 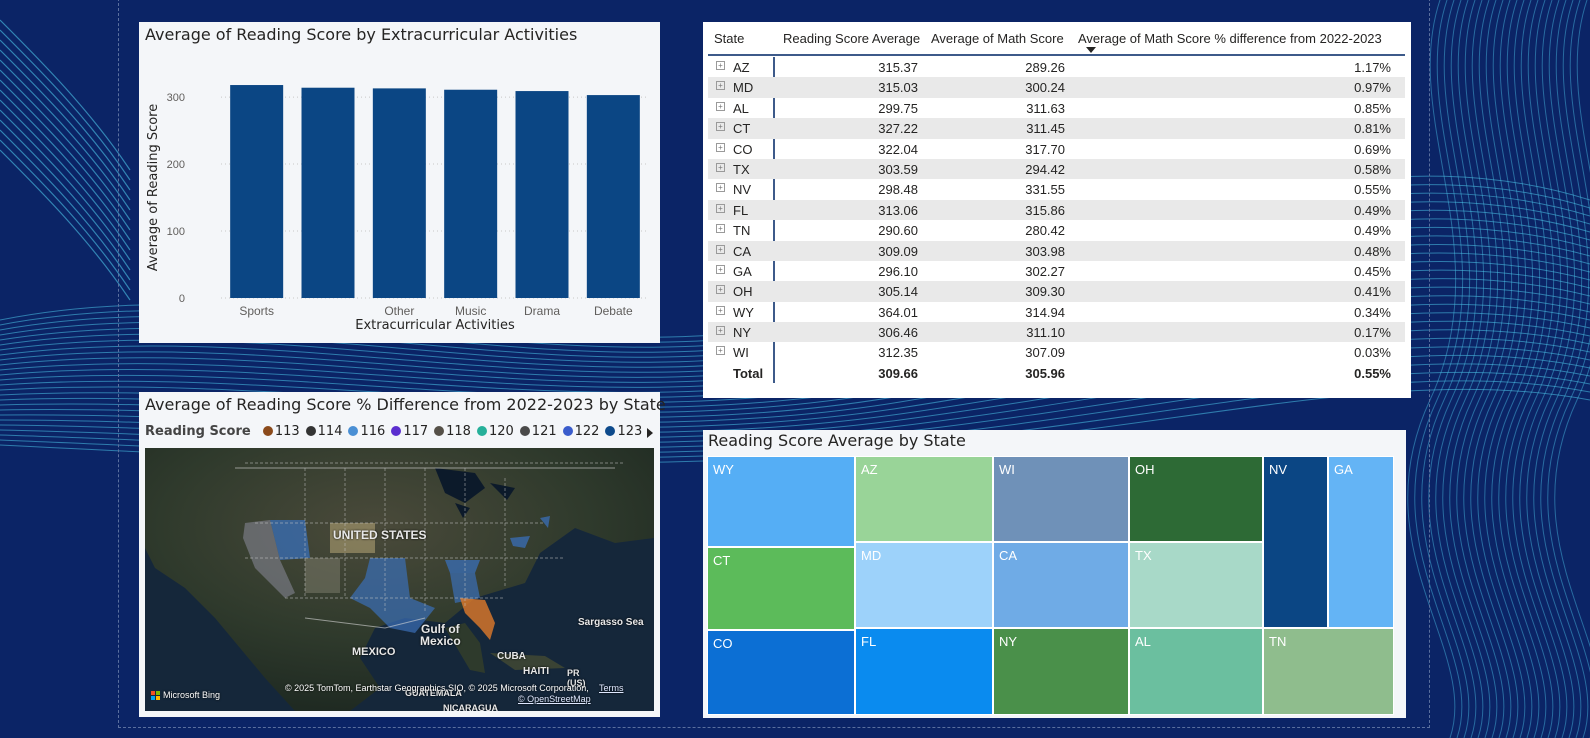 I want to click on legend-item: 123, so click(x=623, y=431).